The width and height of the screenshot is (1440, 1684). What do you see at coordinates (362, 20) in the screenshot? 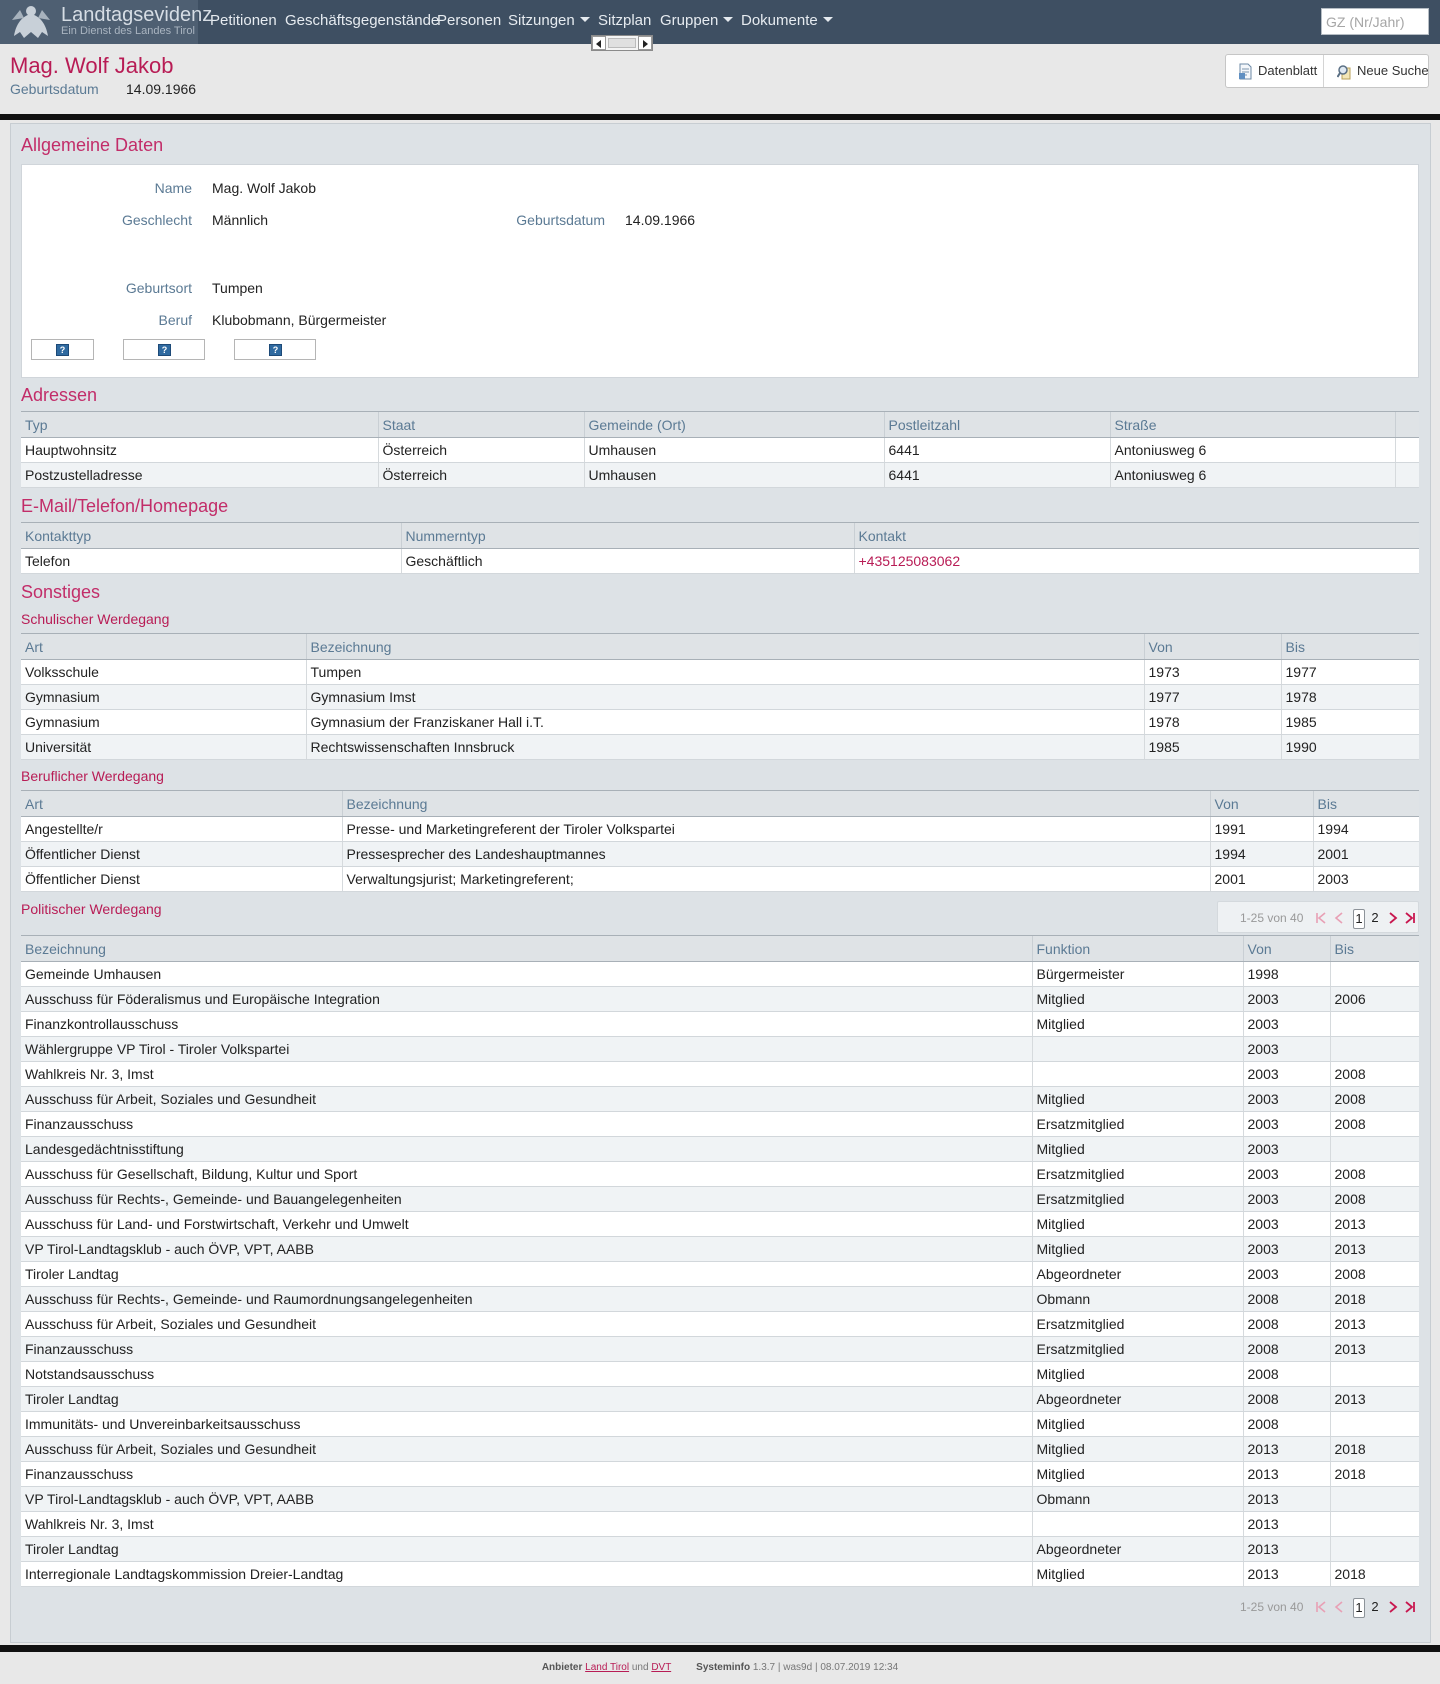
I see `nav-geschaeftsgegenstaende: Geschäftsgegenstände` at bounding box center [362, 20].